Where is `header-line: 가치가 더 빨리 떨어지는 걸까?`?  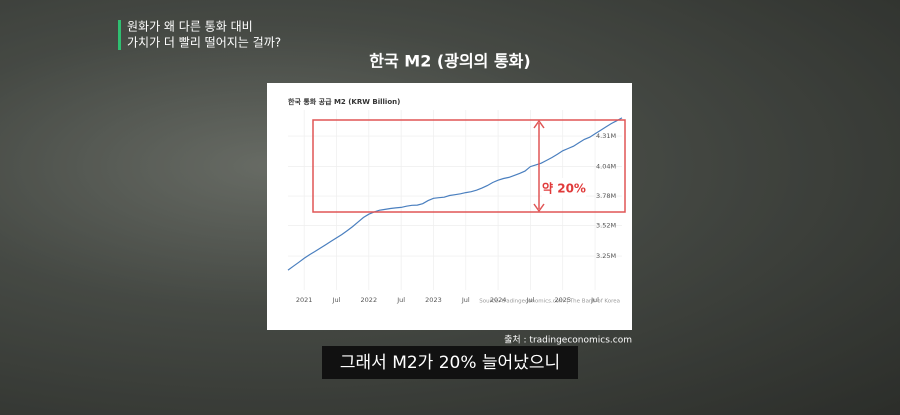 header-line: 가치가 더 빨리 떨어지는 걸까? is located at coordinates (204, 43).